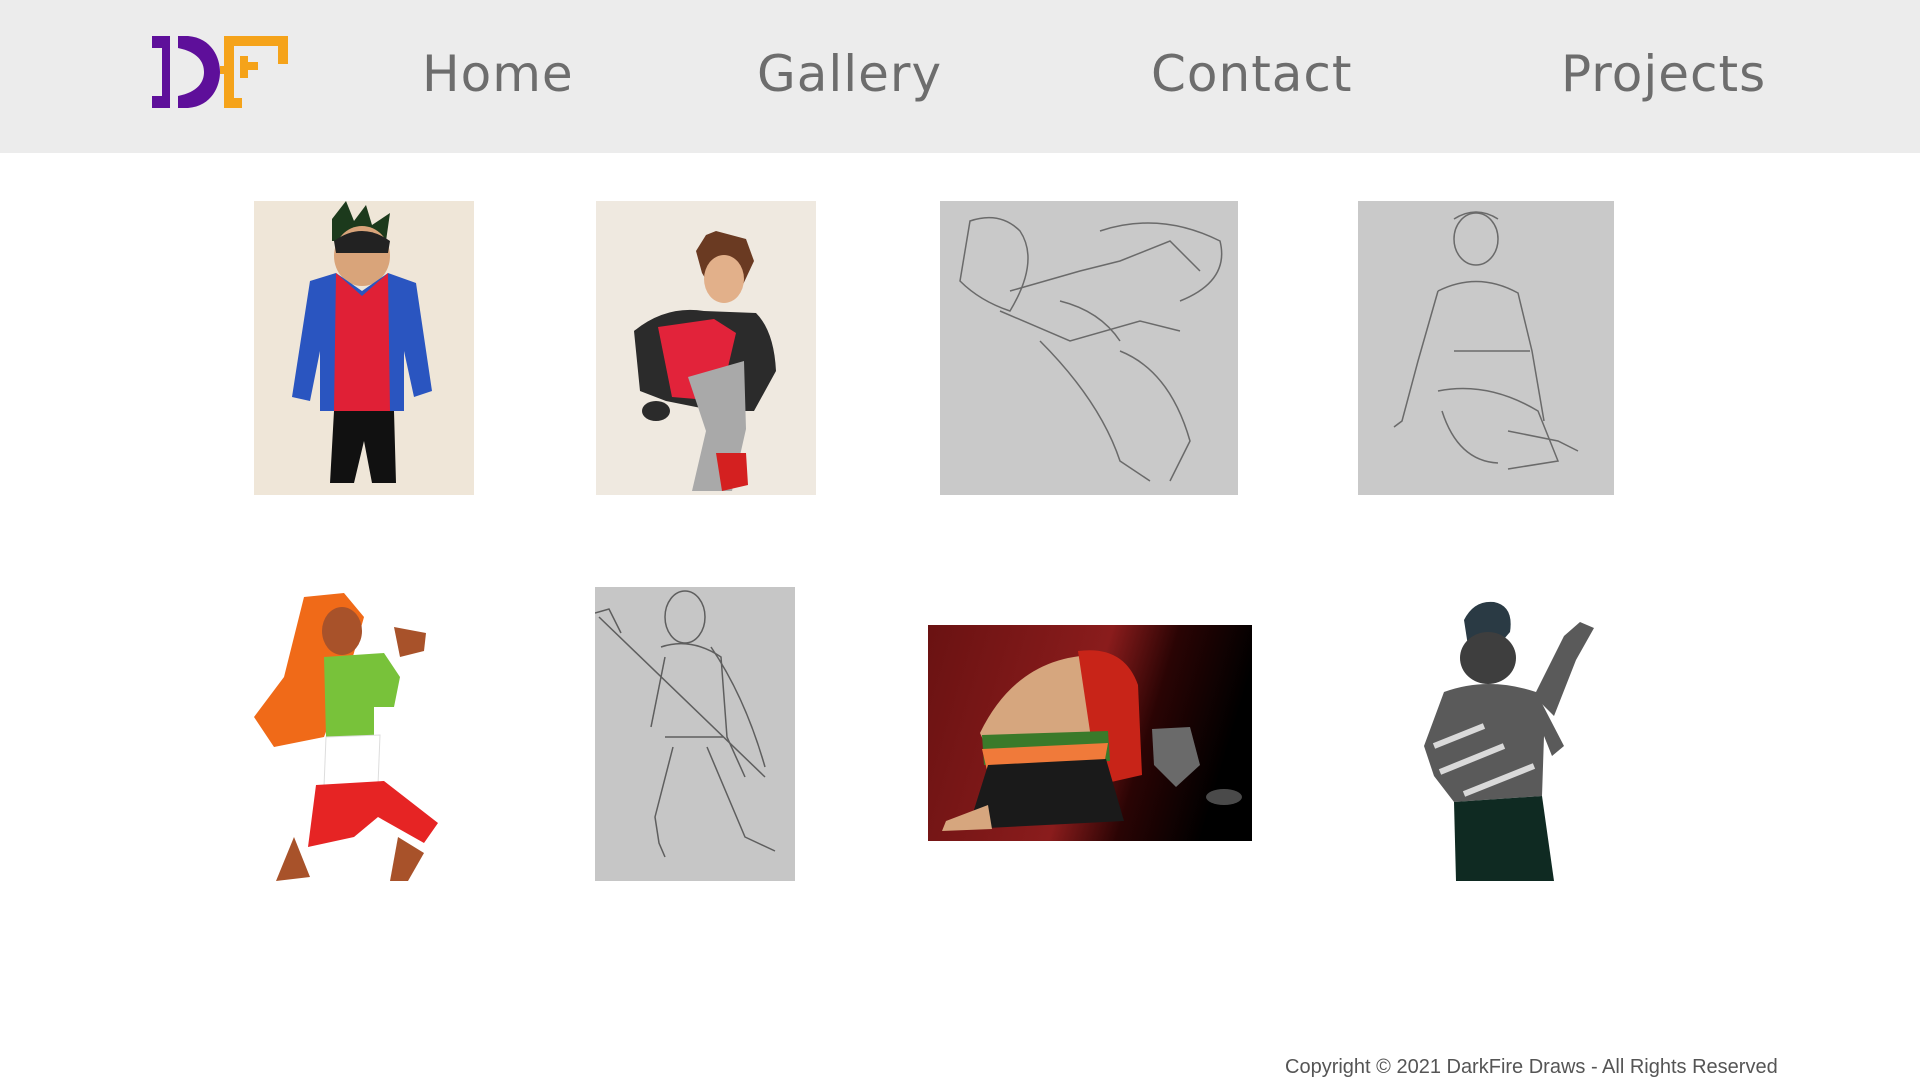 The width and height of the screenshot is (1920, 1080). Describe the element at coordinates (1252, 74) in the screenshot. I see `nav-contact-link: Contact` at that location.